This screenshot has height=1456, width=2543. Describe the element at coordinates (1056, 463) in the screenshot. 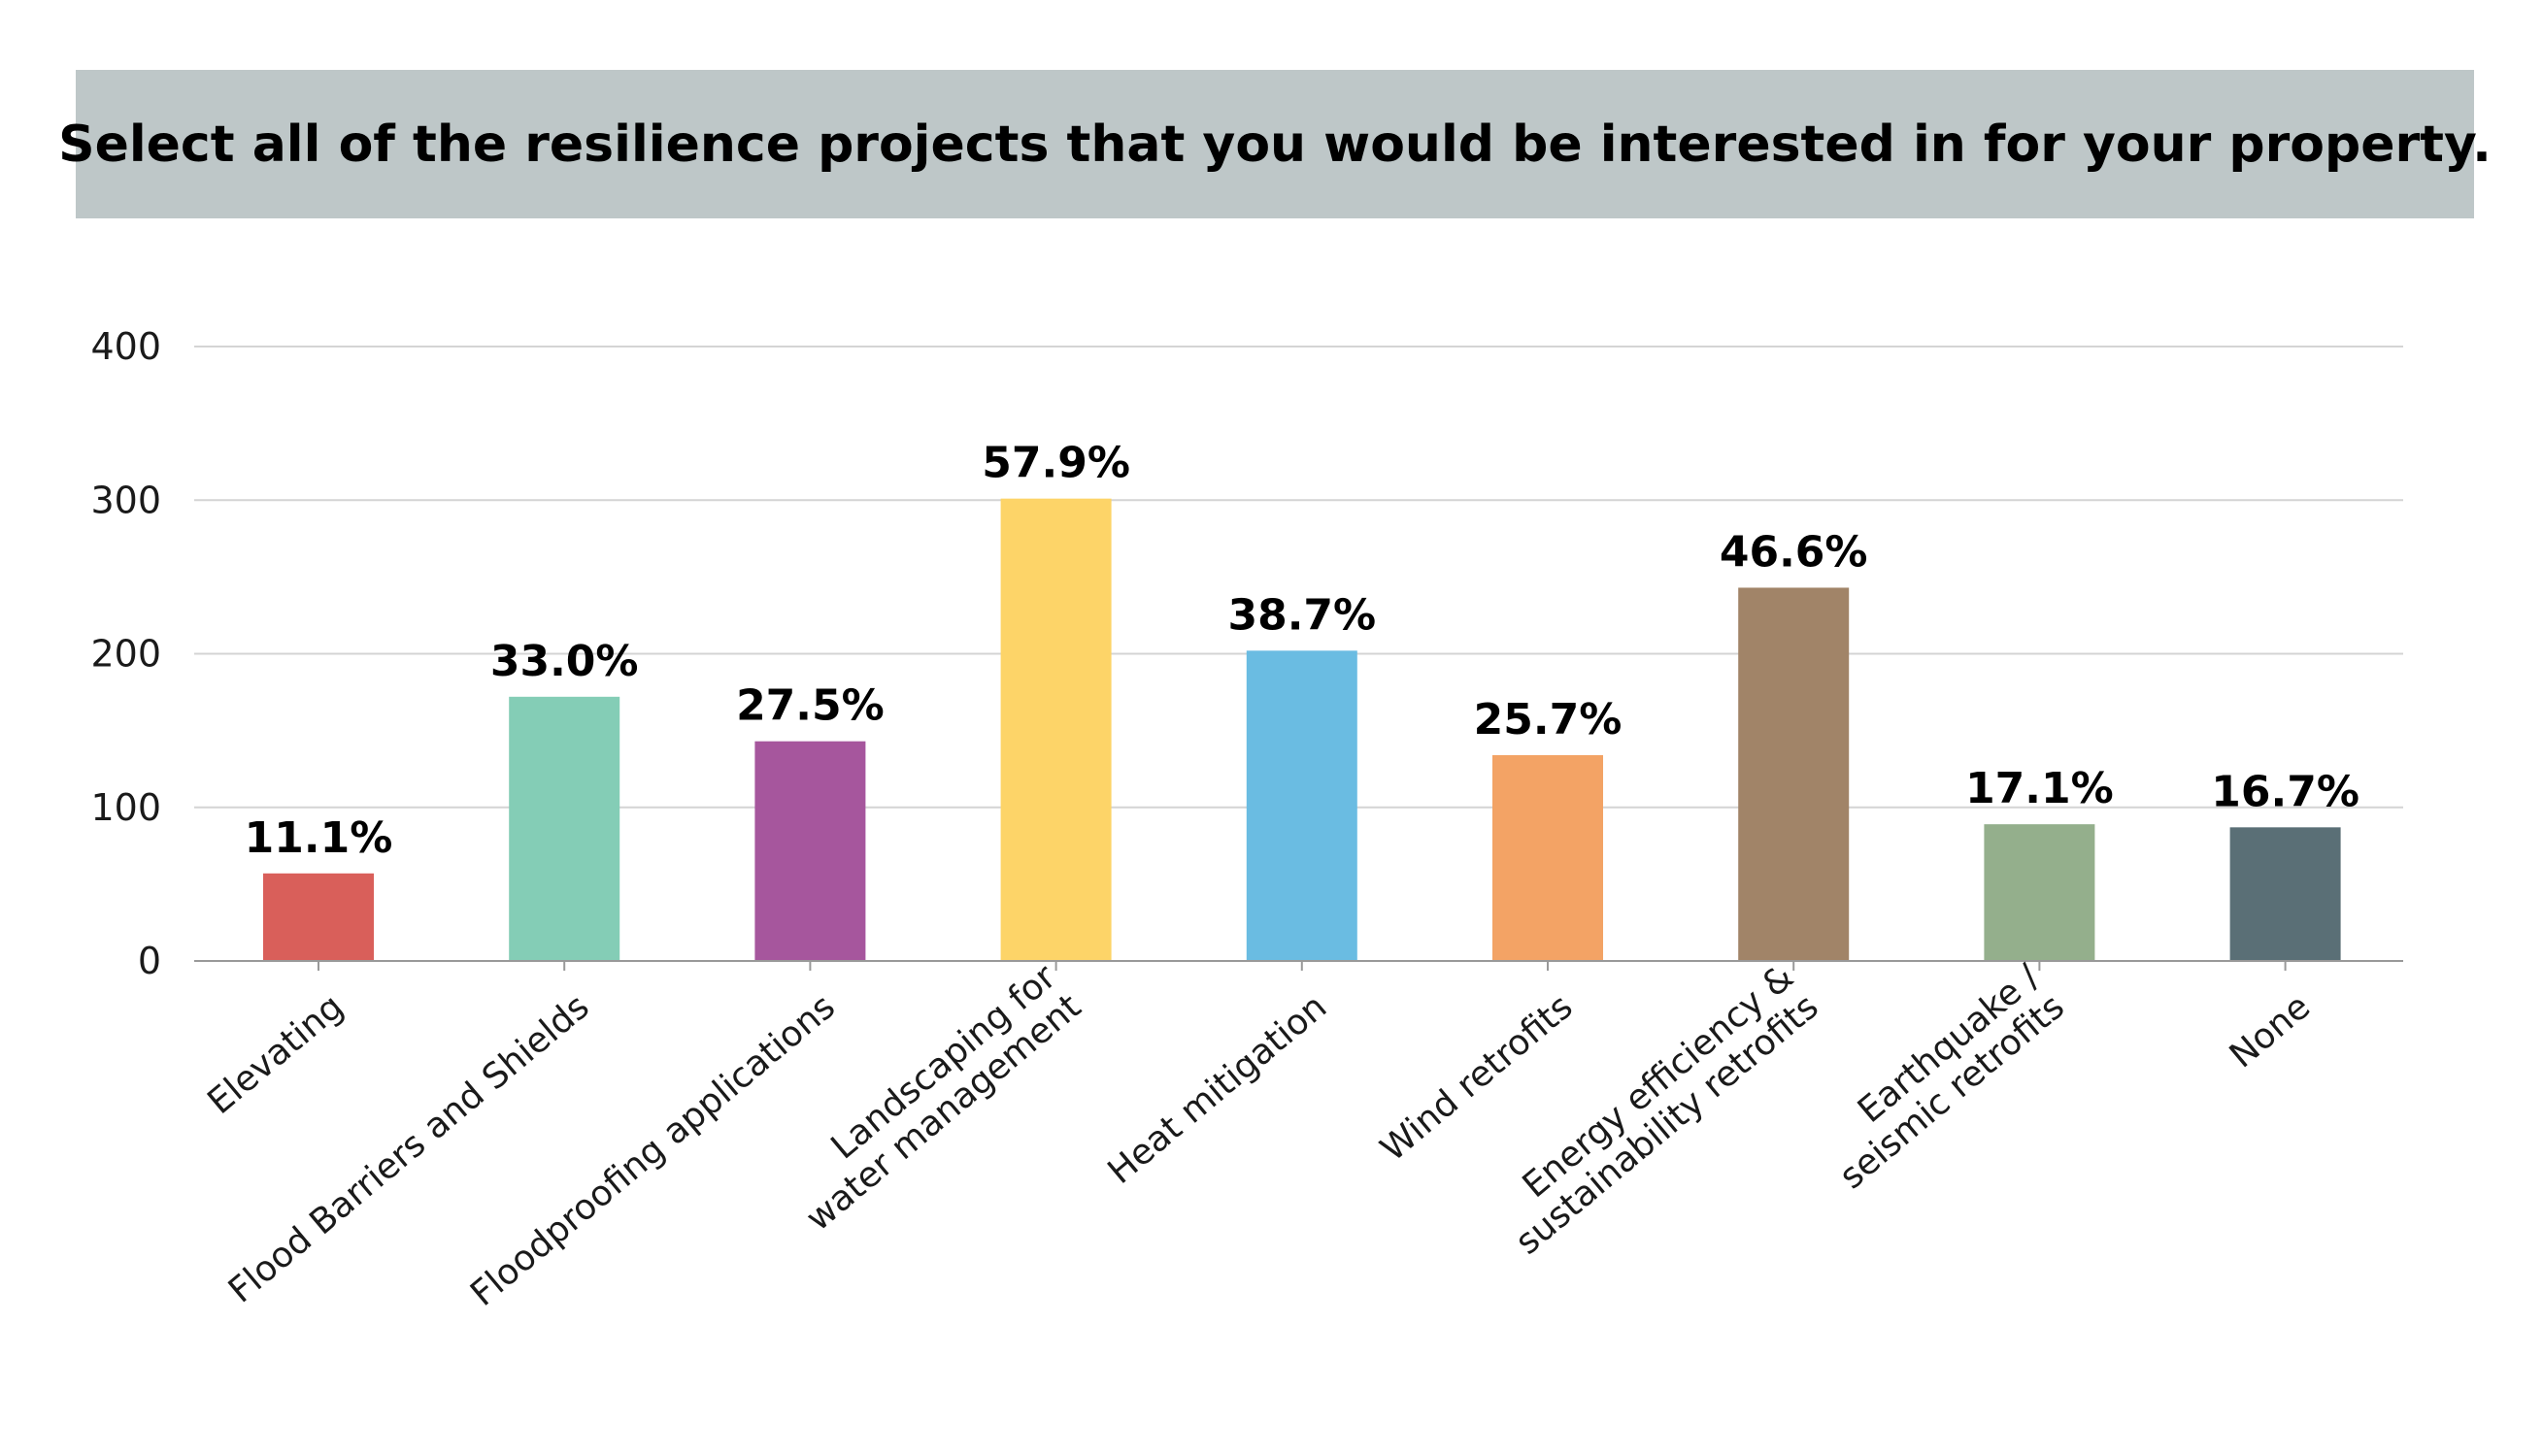

I see `data-label: 57.9%` at that location.